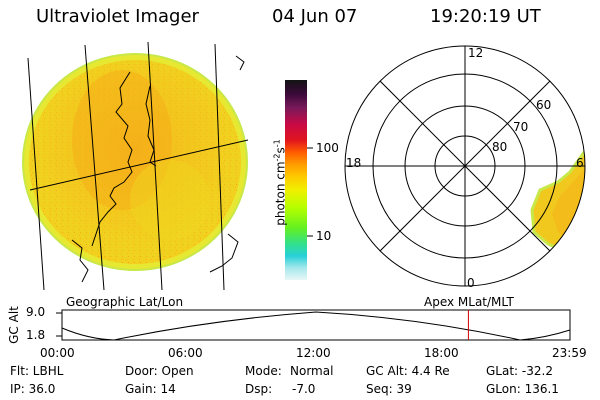 This screenshot has width=600, height=400. What do you see at coordinates (277, 157) in the screenshot?
I see `unit-exp-area: -2` at bounding box center [277, 157].